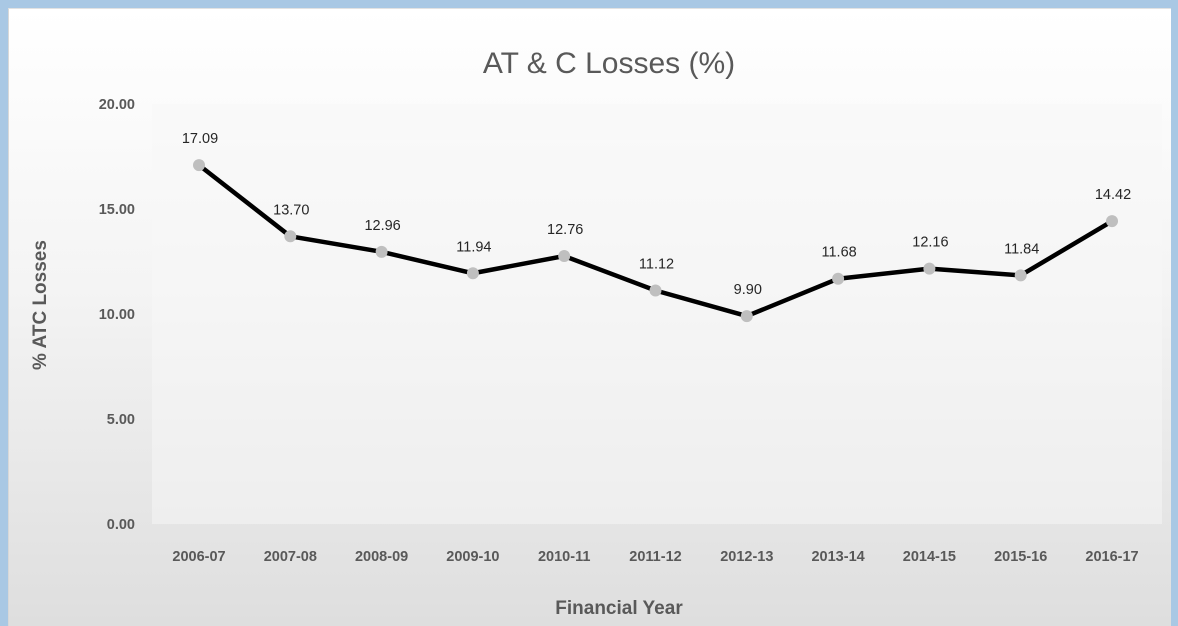  What do you see at coordinates (381, 557) in the screenshot?
I see `x-tick-label: 2008-09` at bounding box center [381, 557].